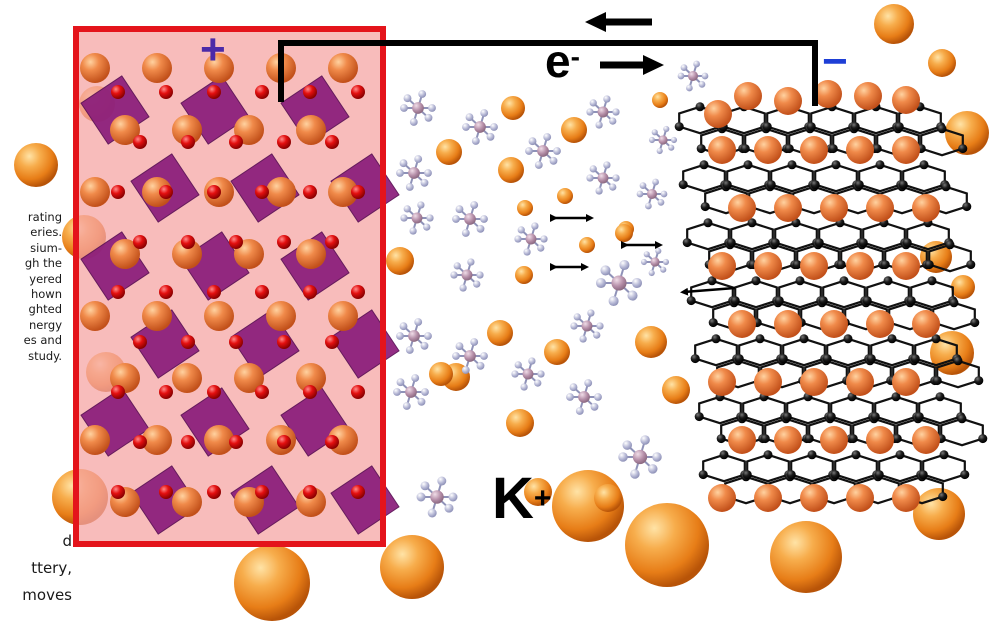 Image resolution: width=1000 pixels, height=622 pixels. What do you see at coordinates (51, 568) in the screenshot?
I see `body-line: ttery,` at bounding box center [51, 568].